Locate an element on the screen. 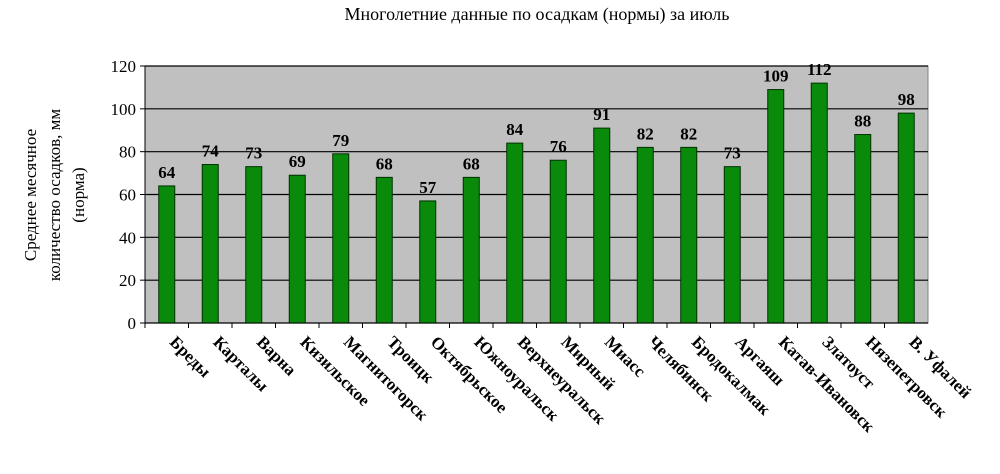  data-label: 88 is located at coordinates (862, 121).